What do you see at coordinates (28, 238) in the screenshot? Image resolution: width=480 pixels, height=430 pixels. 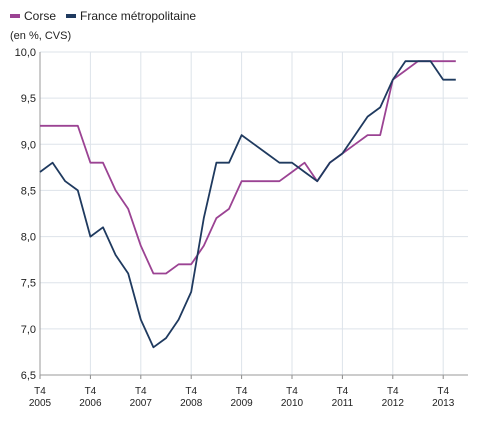 I see `y-tick-label: 8,0` at bounding box center [28, 238].